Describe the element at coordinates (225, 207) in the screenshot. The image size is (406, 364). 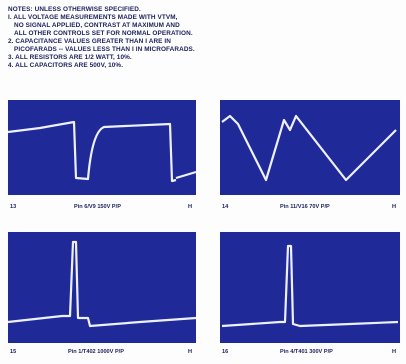
I see `figure-number: 14` at that location.